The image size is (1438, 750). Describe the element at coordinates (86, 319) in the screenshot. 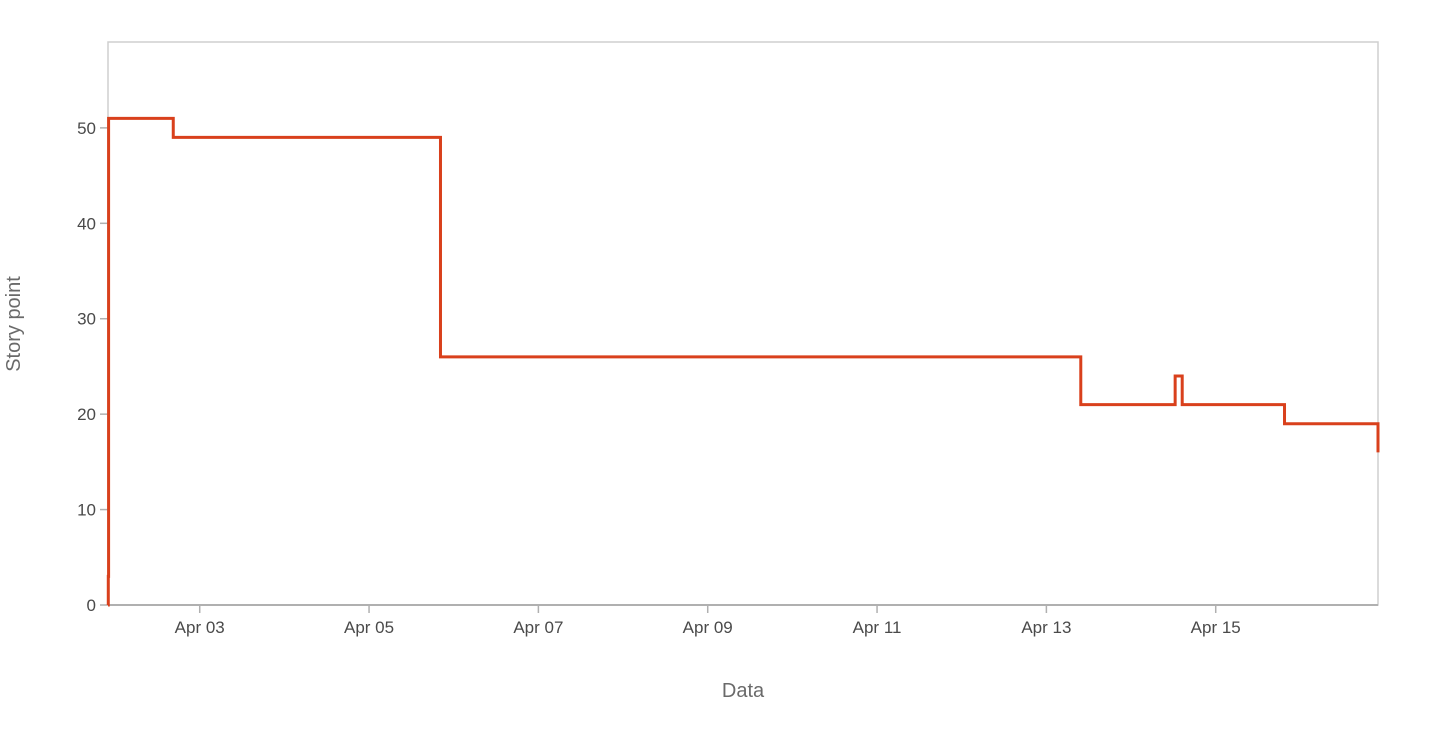

I see `y-tick-label: 30` at that location.